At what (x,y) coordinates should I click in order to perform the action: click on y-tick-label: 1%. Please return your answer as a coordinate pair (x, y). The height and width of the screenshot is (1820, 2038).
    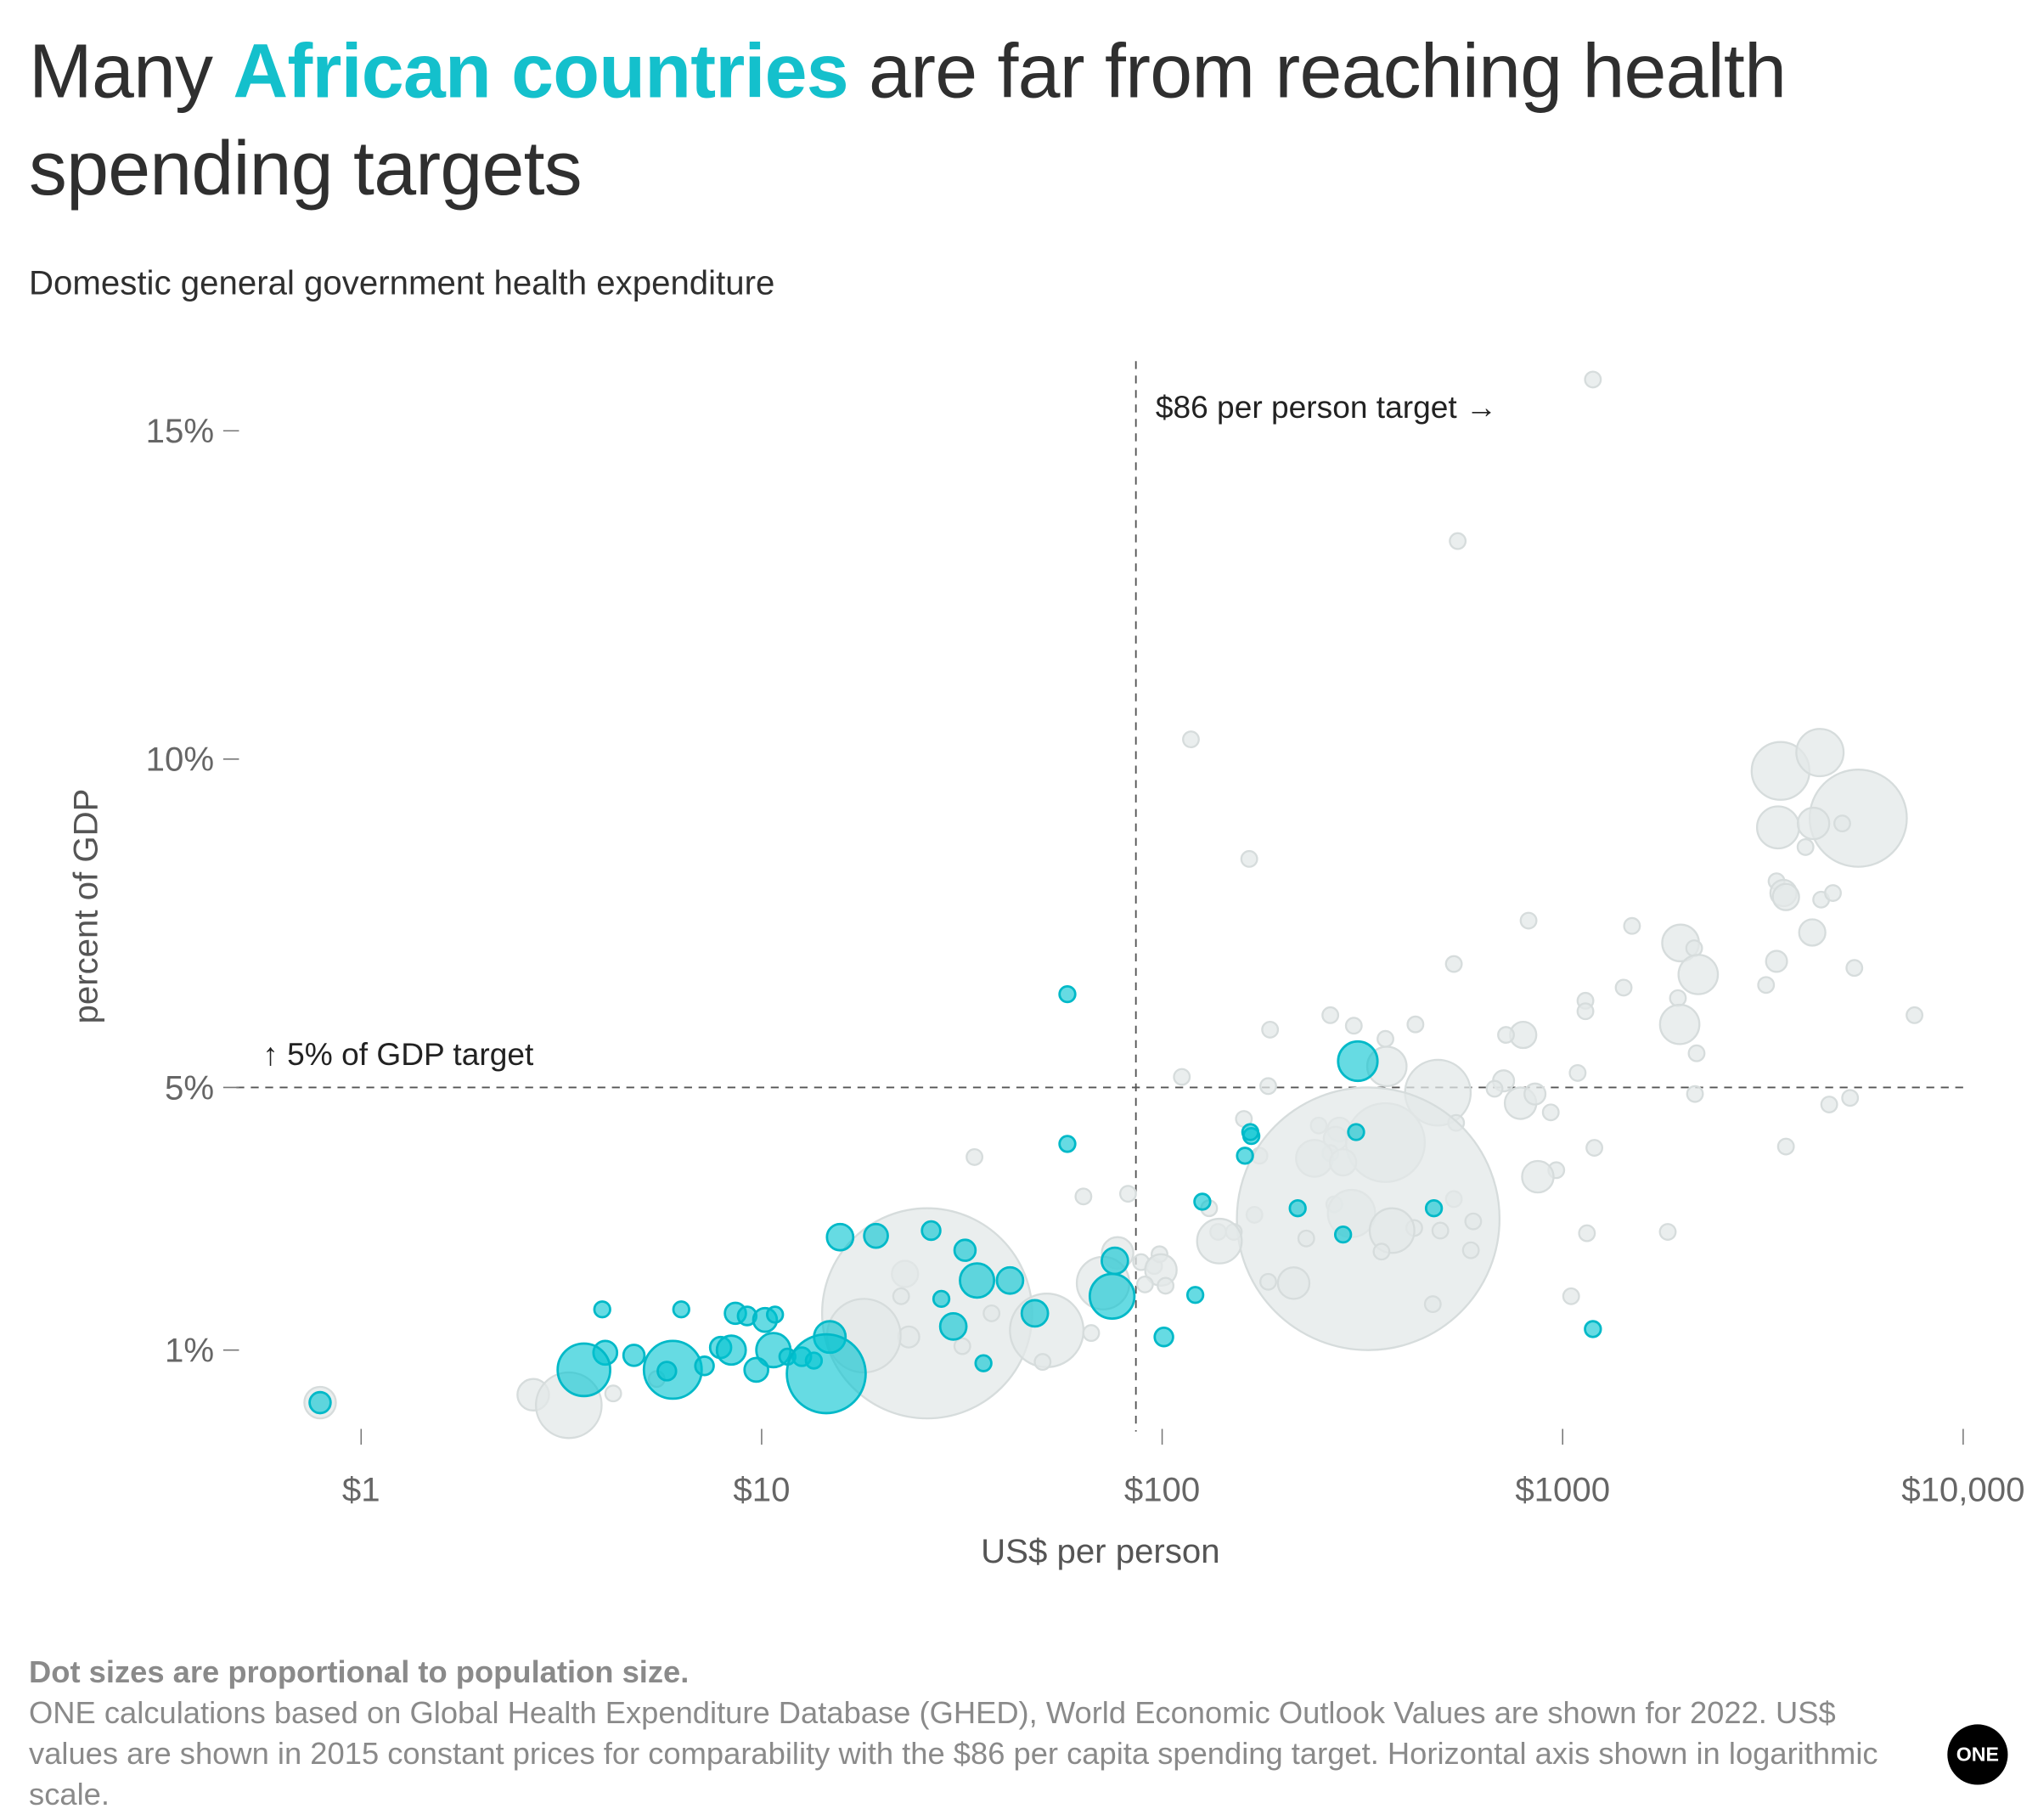
    Looking at the image, I should click on (189, 1351).